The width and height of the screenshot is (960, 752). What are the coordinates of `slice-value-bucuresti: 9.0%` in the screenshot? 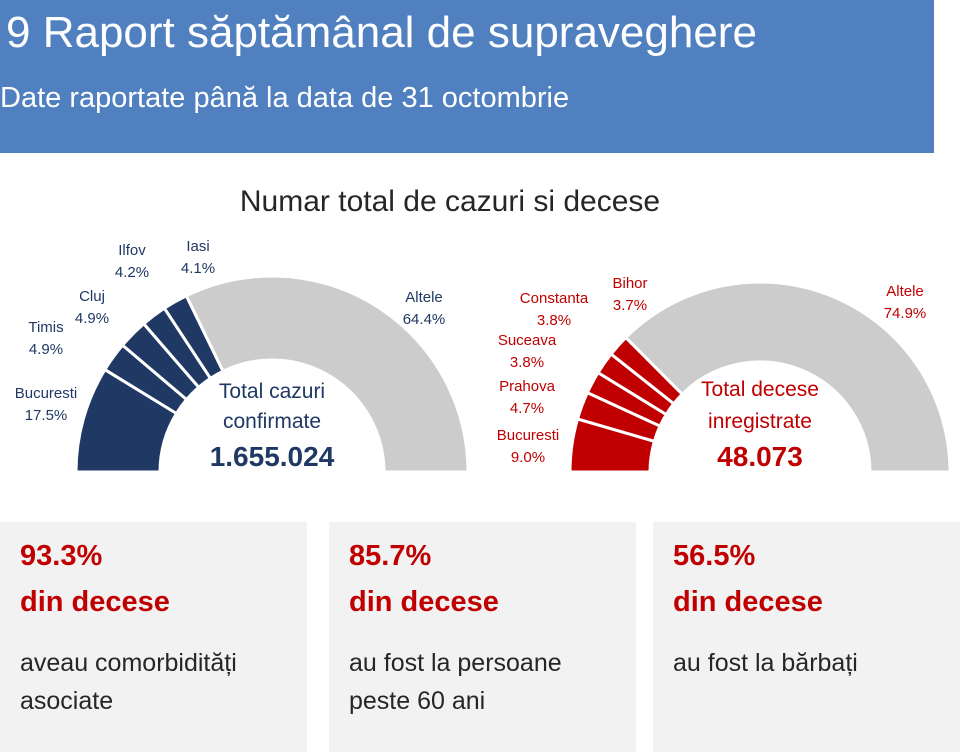 It's located at (528, 457).